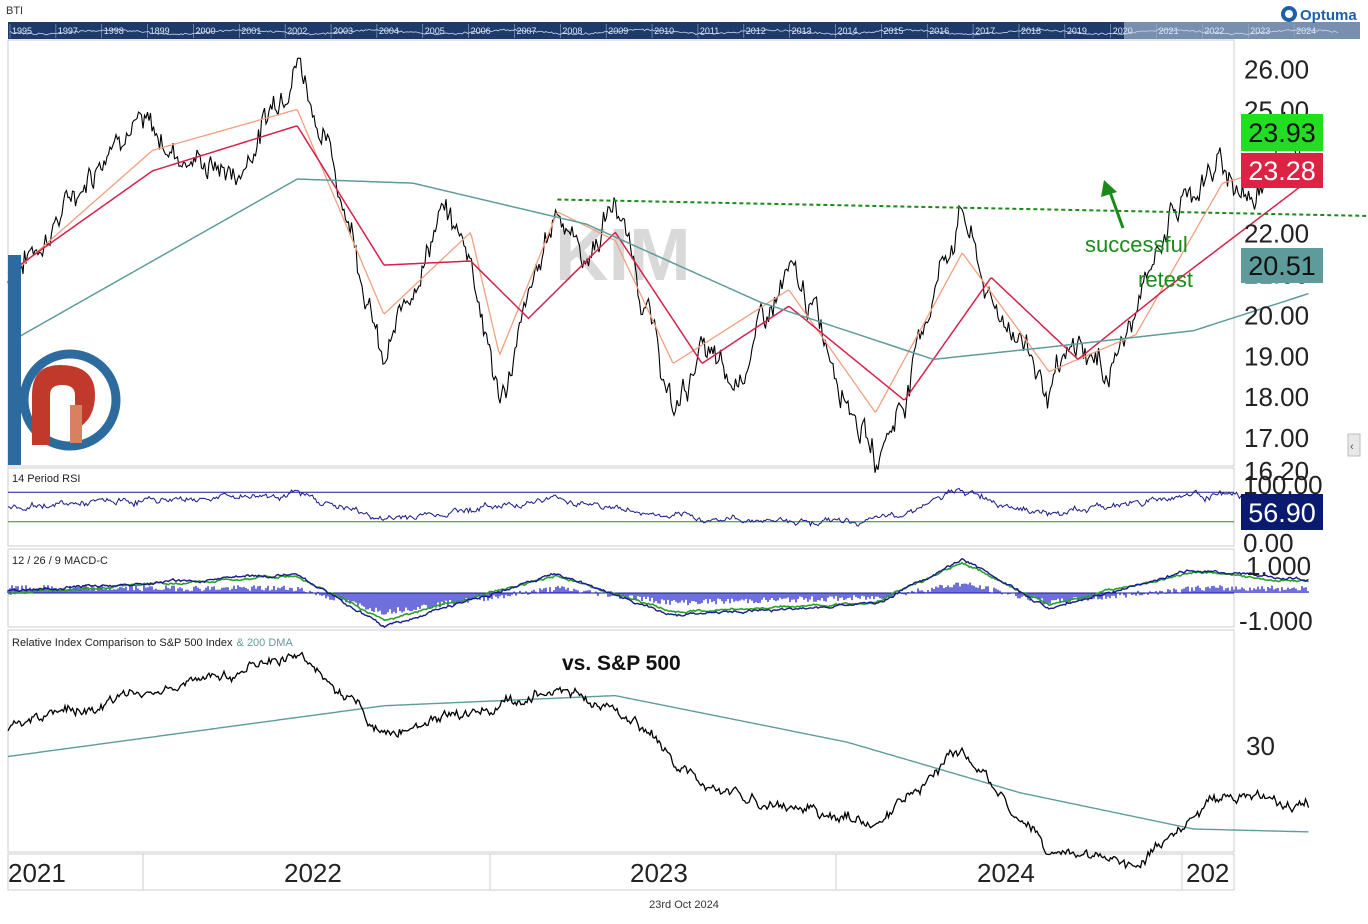 Image resolution: width=1368 pixels, height=924 pixels. Describe the element at coordinates (481, 31) in the screenshot. I see `overview-year: 2006` at that location.